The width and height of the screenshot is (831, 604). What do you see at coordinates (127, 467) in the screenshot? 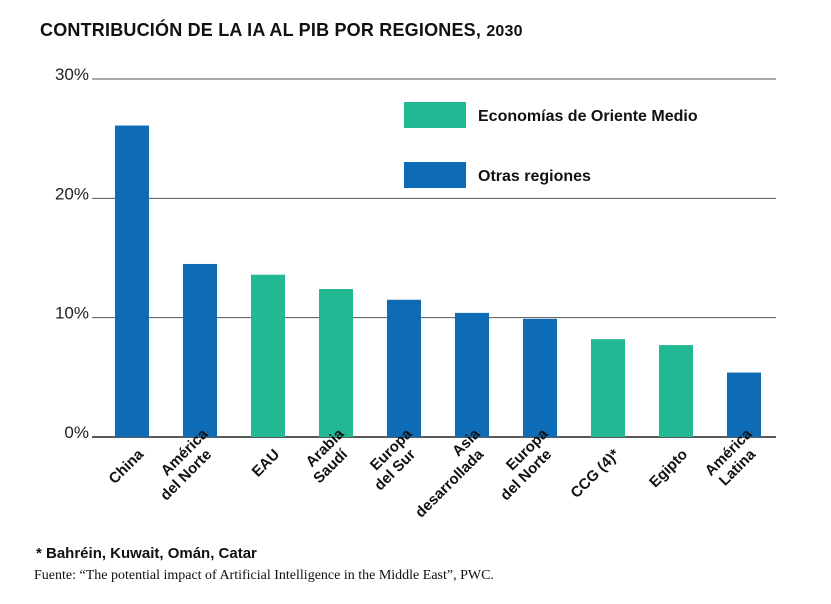
I see `x-tick-label: China` at bounding box center [127, 467].